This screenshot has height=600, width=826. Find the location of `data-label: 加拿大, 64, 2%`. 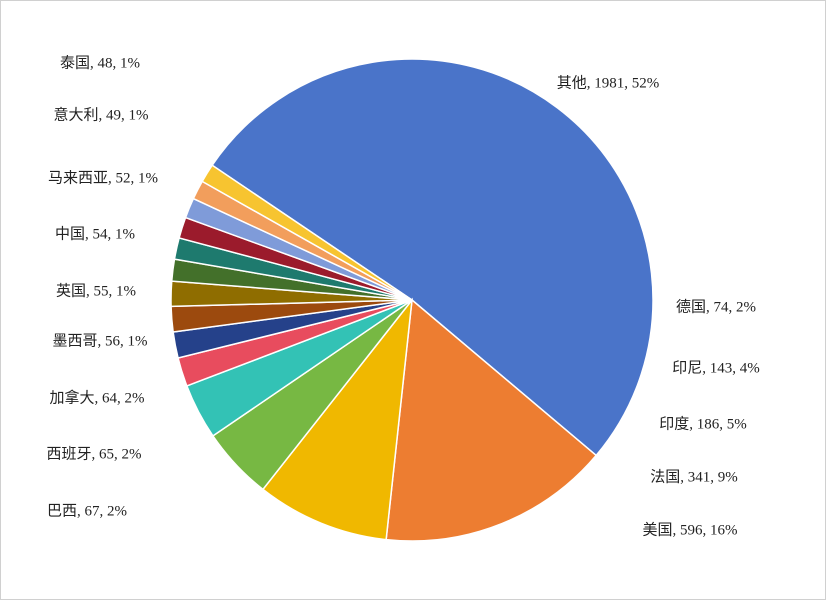

data-label: 加拿大, 64, 2% is located at coordinates (97, 397).